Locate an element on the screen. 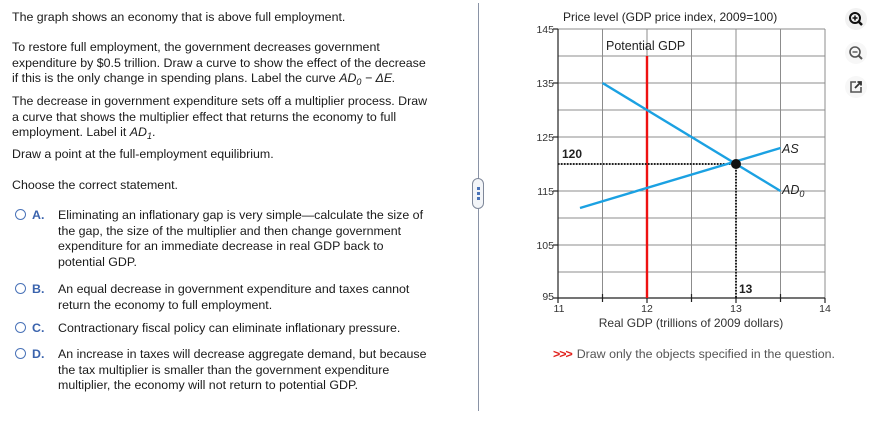 This screenshot has width=872, height=430. zoom-in-button is located at coordinates (856, 19).